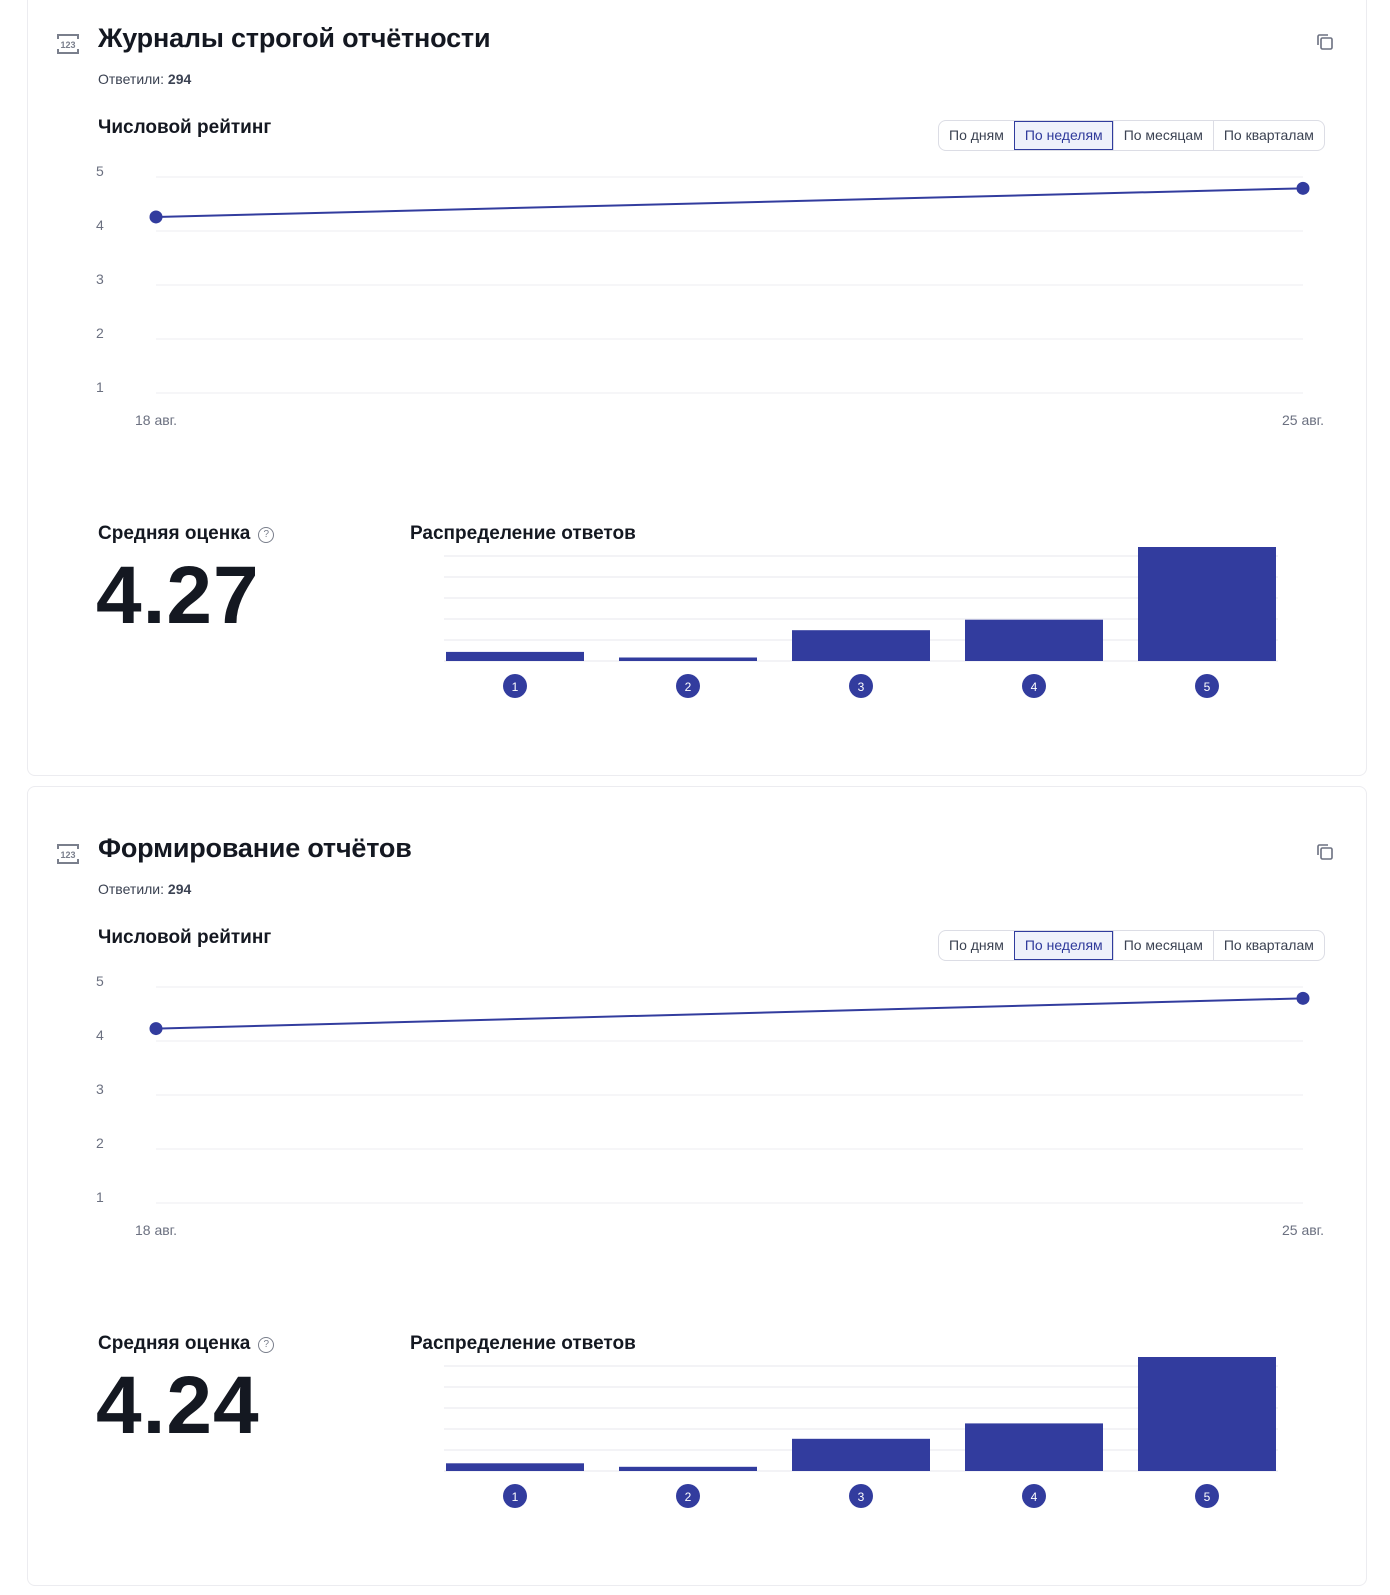 The width and height of the screenshot is (1390, 1595). Describe the element at coordinates (178, 595) in the screenshot. I see `avg-value: 4.27` at that location.